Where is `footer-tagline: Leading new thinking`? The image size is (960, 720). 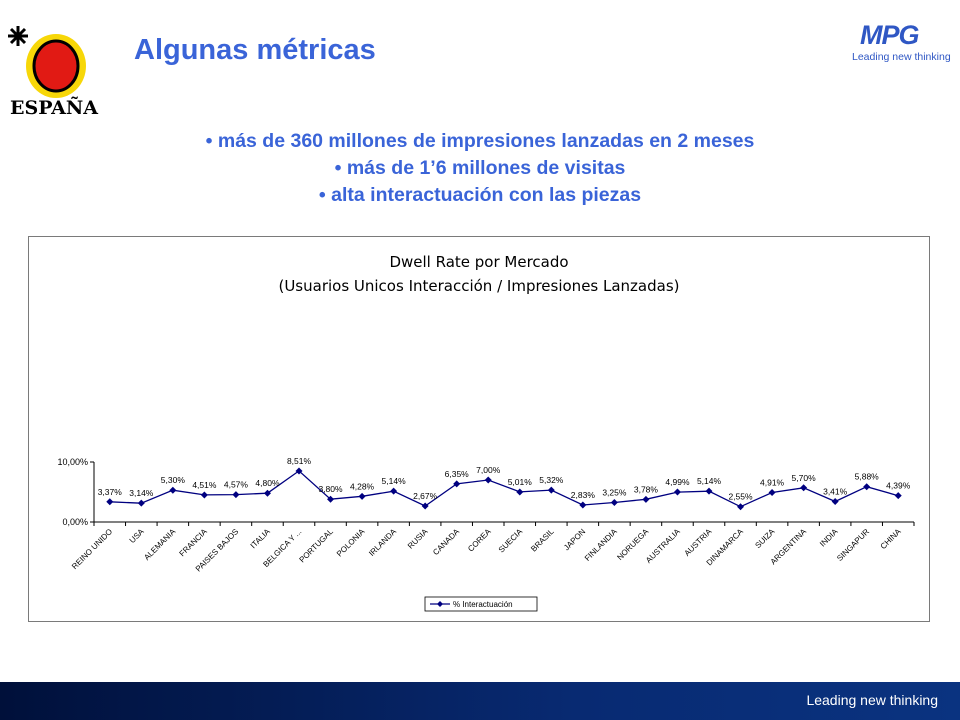 footer-tagline: Leading new thinking is located at coordinates (872, 700).